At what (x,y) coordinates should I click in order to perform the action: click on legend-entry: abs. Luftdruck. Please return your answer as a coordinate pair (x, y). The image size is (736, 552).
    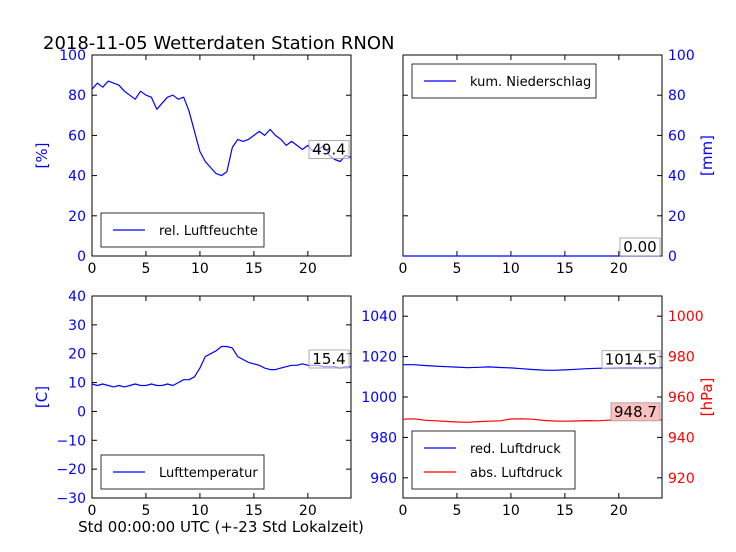
    Looking at the image, I should click on (516, 473).